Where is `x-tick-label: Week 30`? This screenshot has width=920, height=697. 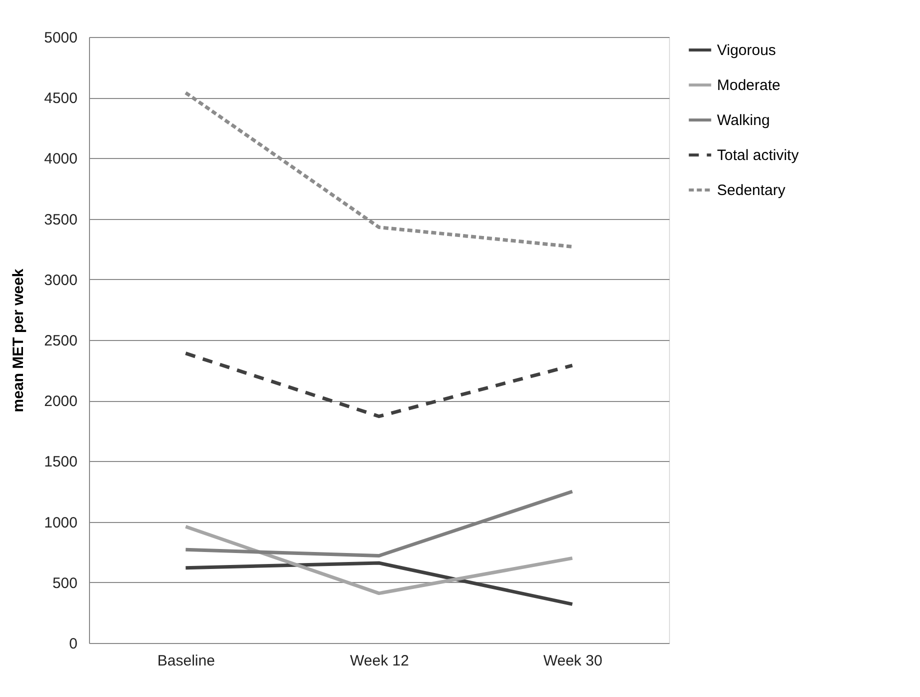 x-tick-label: Week 30 is located at coordinates (572, 661).